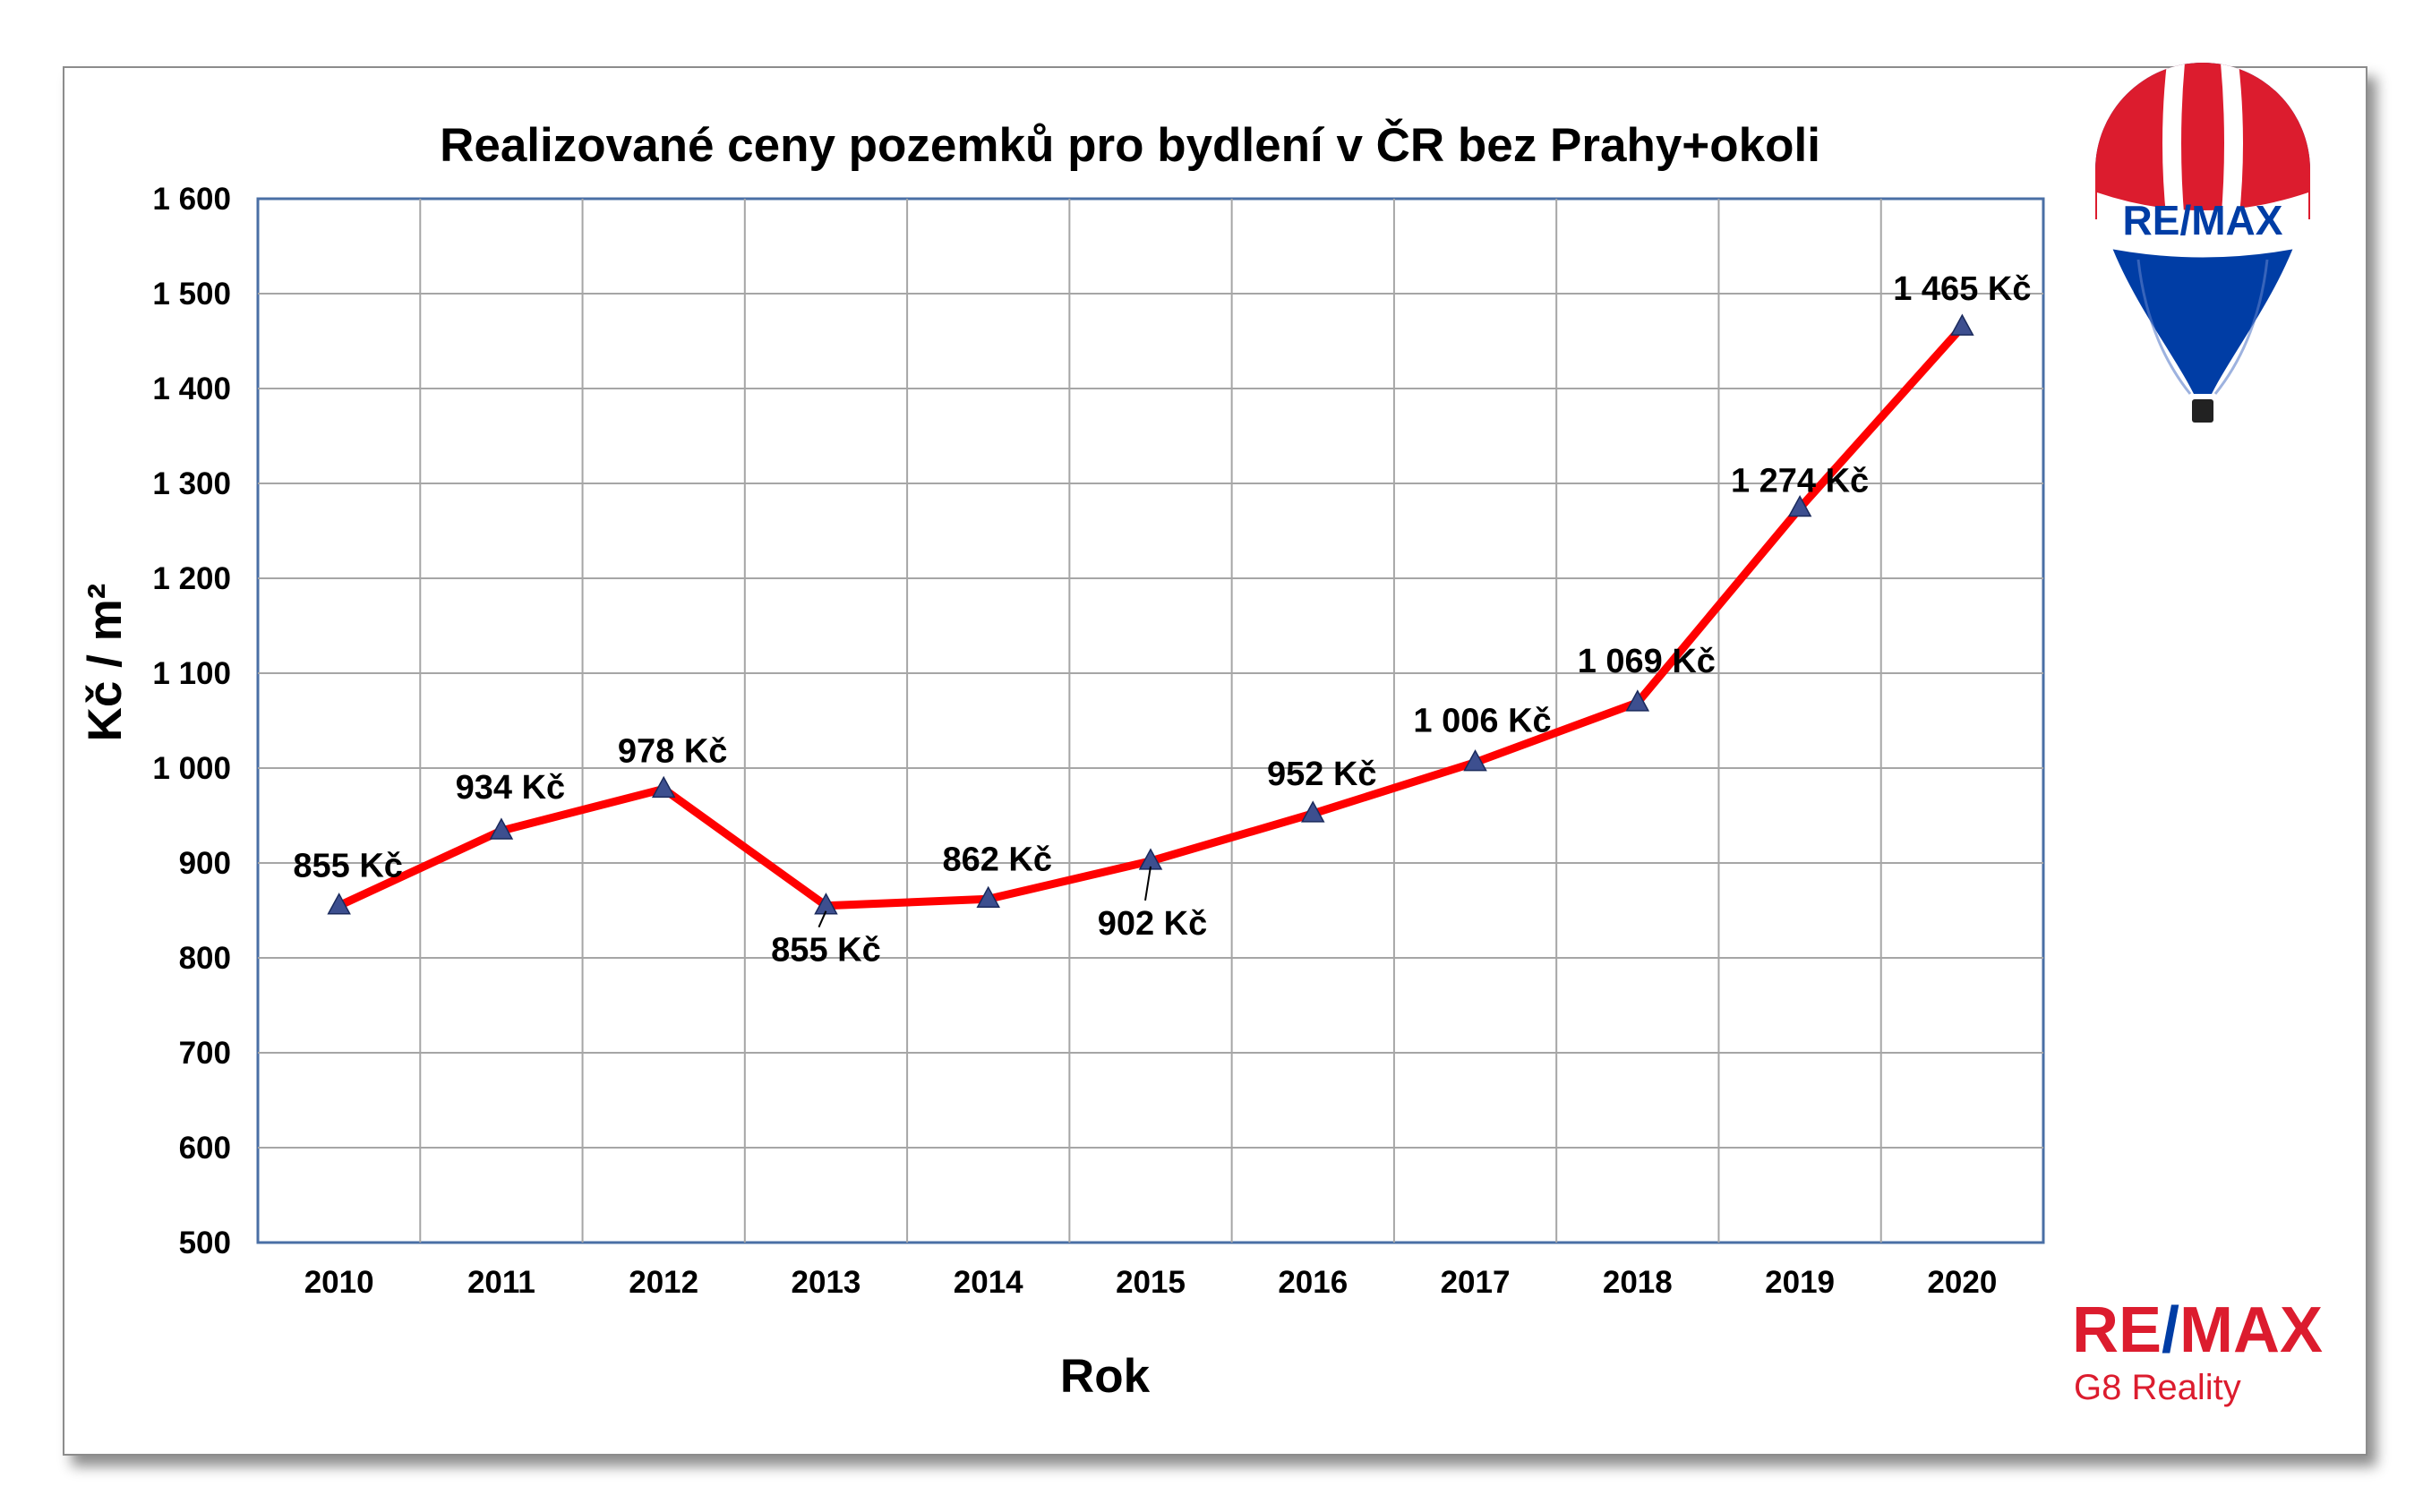  Describe the element at coordinates (191, 768) in the screenshot. I see `y-tick-label: 1 000` at that location.